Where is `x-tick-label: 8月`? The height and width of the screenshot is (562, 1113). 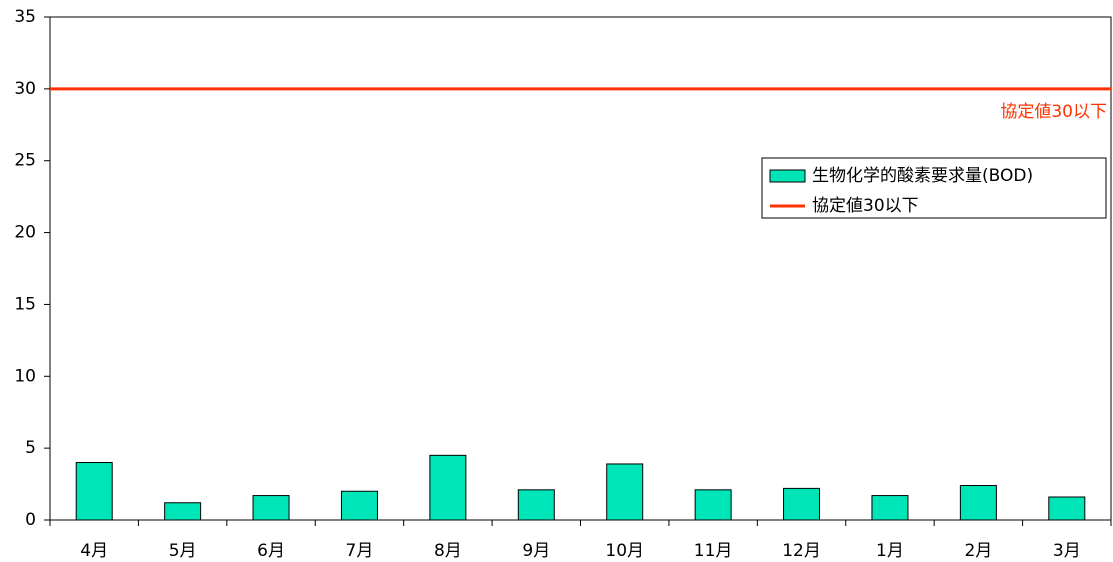 x-tick-label: 8月 is located at coordinates (448, 551).